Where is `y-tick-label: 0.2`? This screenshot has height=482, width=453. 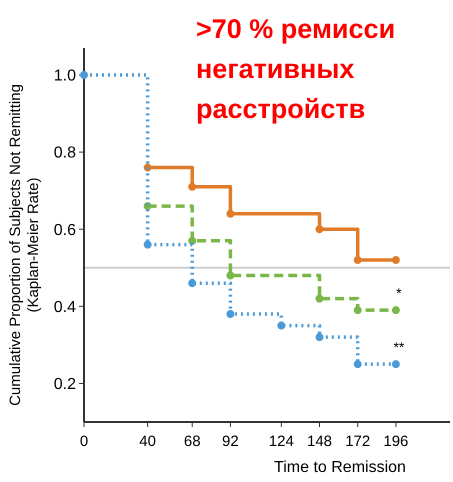 y-tick-label: 0.2 is located at coordinates (65, 385).